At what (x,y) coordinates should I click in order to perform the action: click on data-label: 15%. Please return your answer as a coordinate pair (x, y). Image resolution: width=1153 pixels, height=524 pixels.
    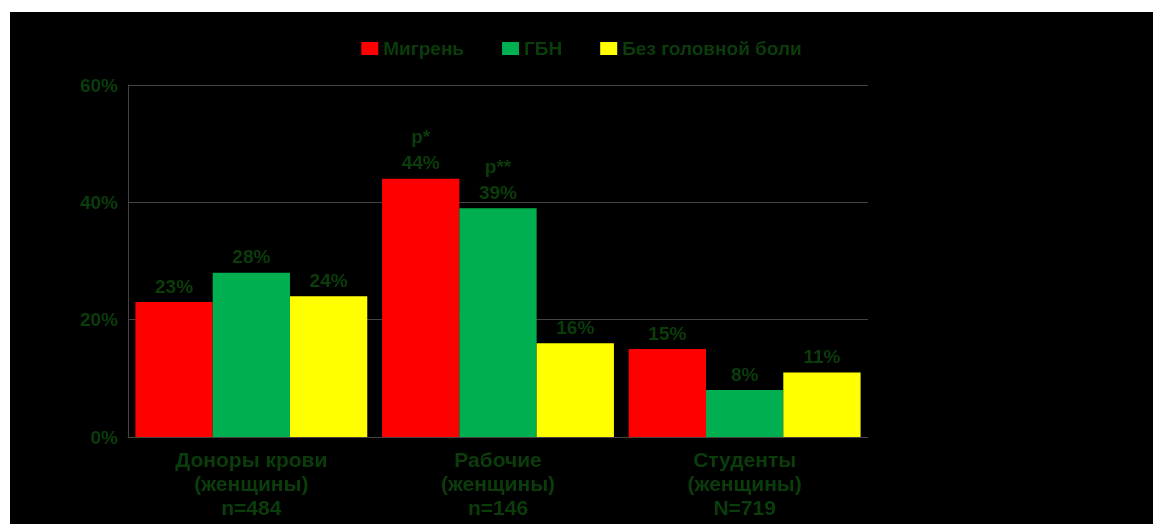
    Looking at the image, I should click on (667, 333).